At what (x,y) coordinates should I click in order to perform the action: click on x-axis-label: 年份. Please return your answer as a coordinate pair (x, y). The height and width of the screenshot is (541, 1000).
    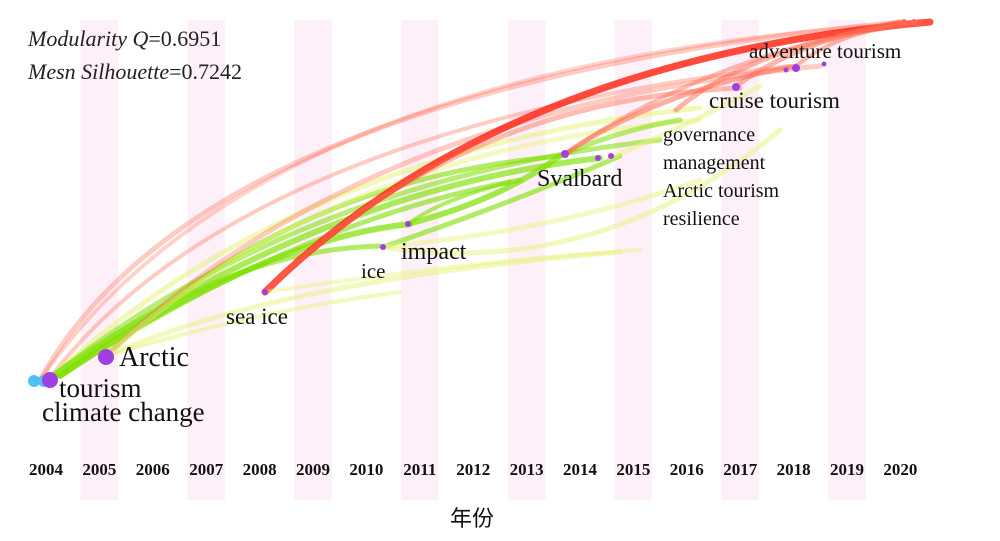
    Looking at the image, I should click on (472, 519).